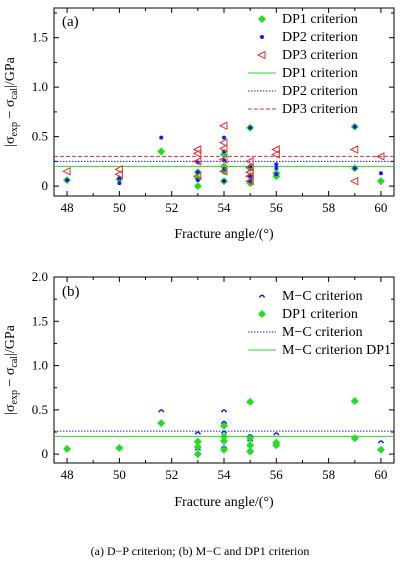 Image resolution: width=400 pixels, height=568 pixels. I want to click on x-tick-label: 48, so click(67, 474).